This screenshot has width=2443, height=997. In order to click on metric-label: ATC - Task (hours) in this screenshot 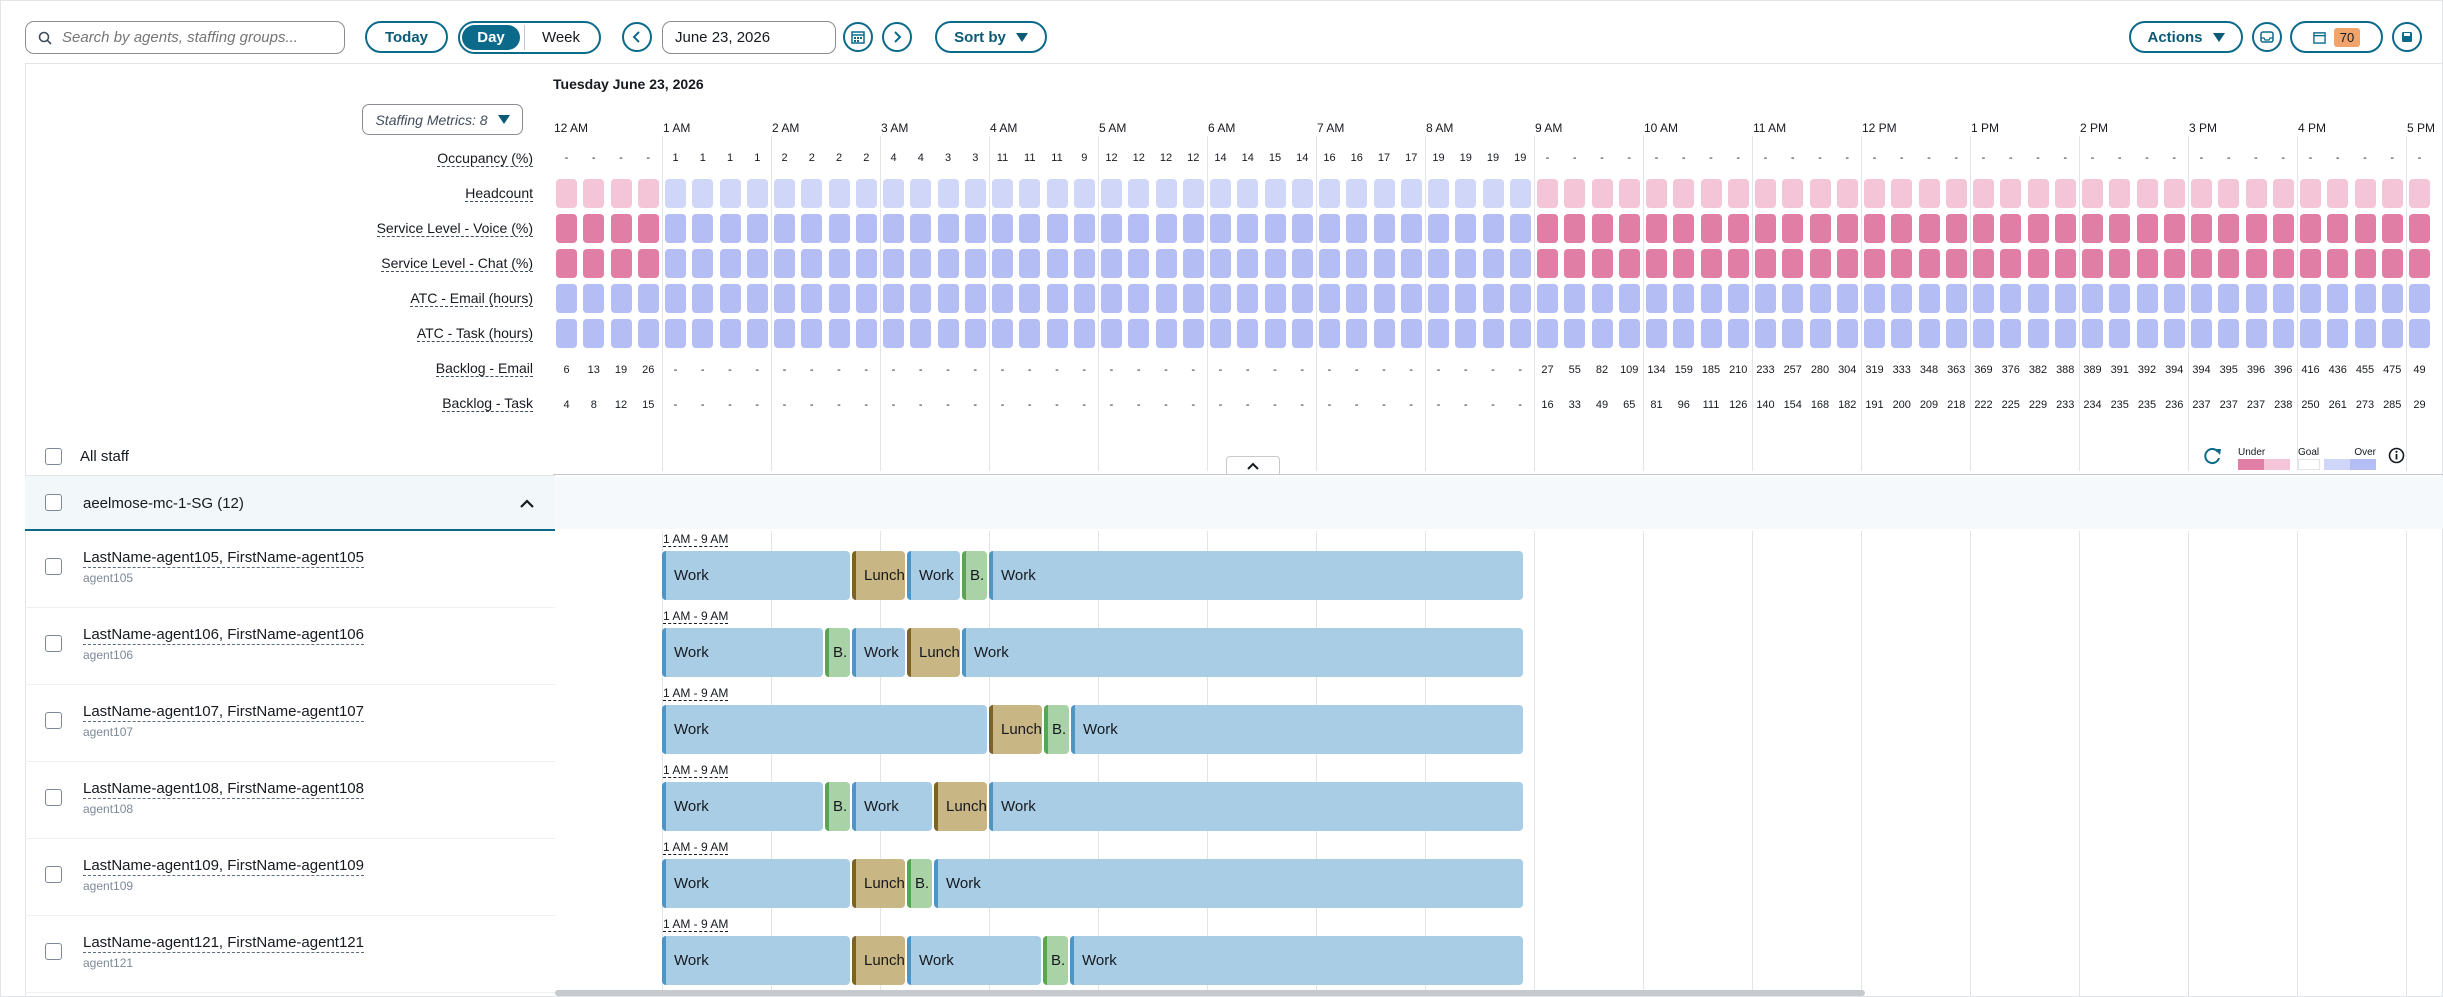, I will do `click(474, 333)`.